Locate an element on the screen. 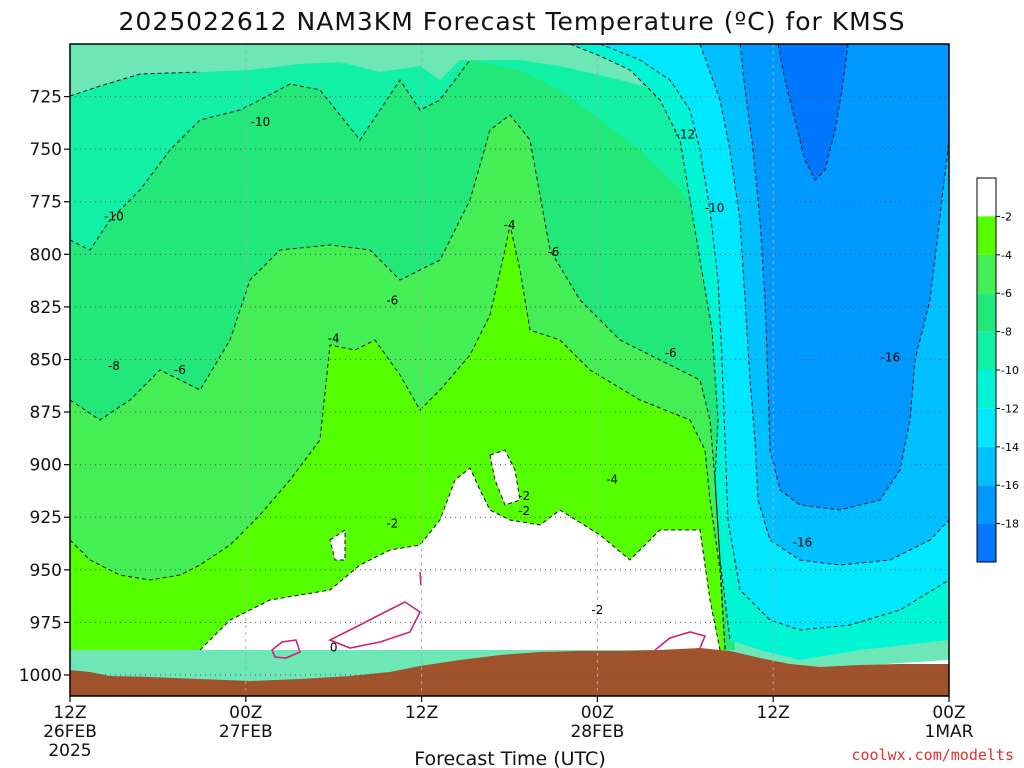 Image resolution: width=1024 pixels, height=768 pixels. y-tick-label: 875 is located at coordinates (46, 413).